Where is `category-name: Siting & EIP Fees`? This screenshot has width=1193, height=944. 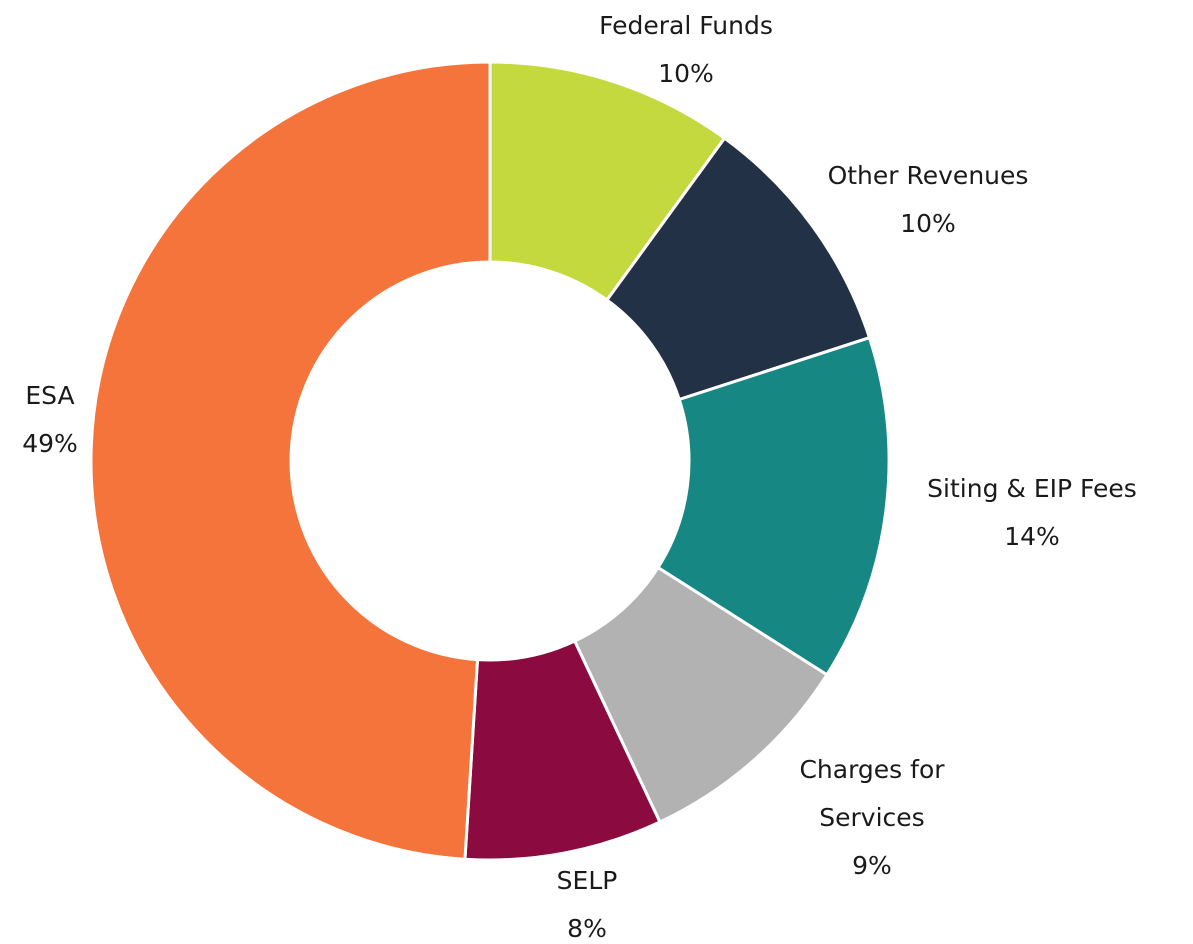
category-name: Siting & EIP Fees is located at coordinates (1032, 488).